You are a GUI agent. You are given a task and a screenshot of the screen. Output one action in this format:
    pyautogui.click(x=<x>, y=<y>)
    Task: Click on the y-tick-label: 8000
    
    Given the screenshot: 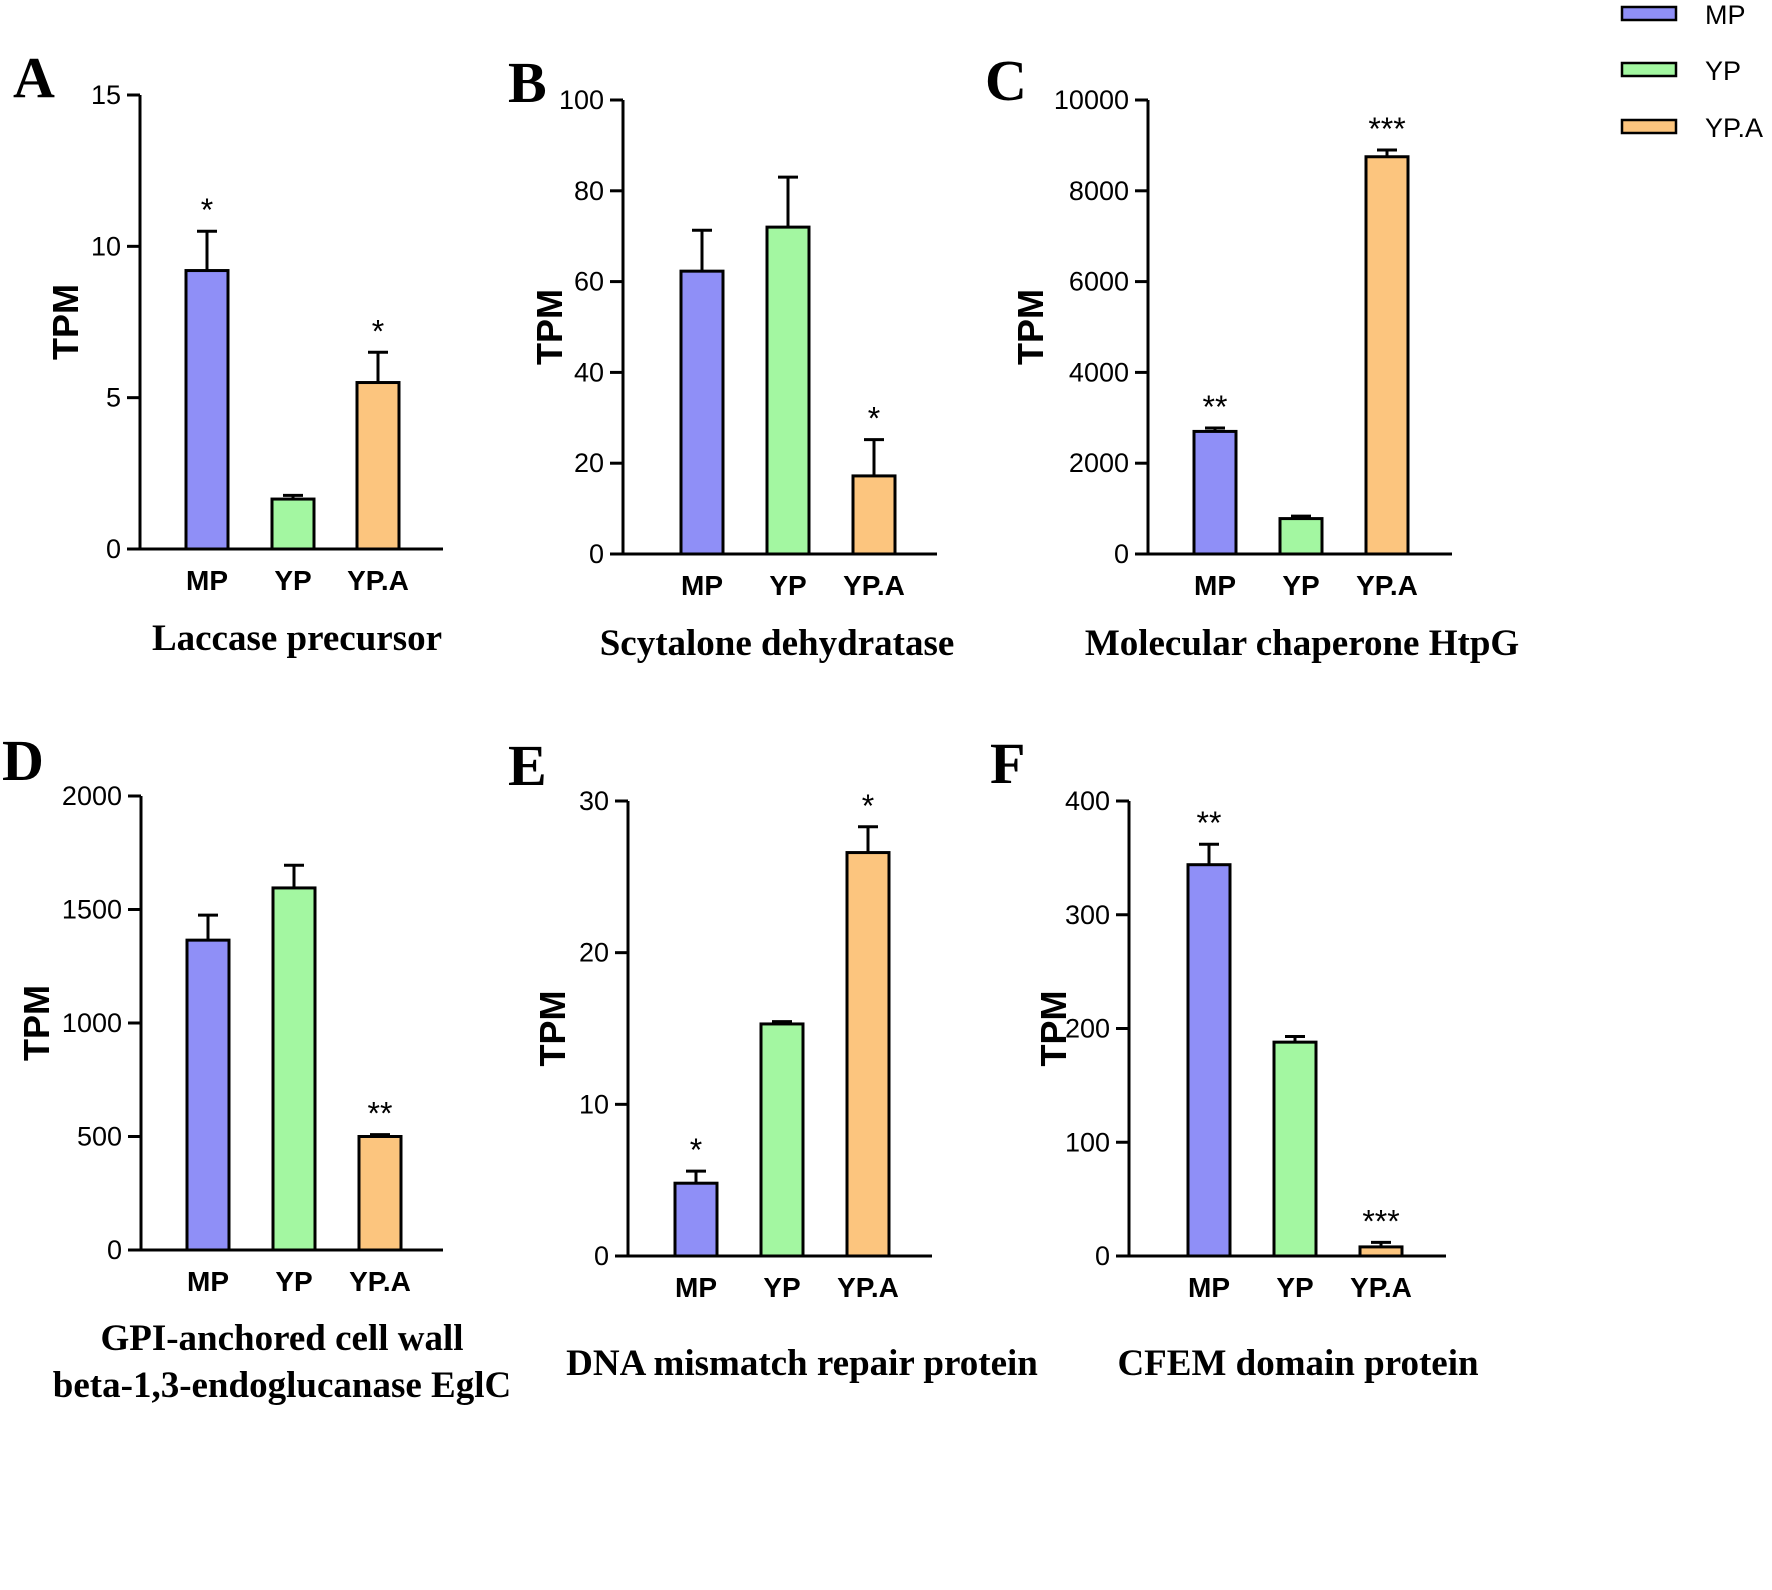 What is the action you would take?
    pyautogui.click(x=1099, y=191)
    